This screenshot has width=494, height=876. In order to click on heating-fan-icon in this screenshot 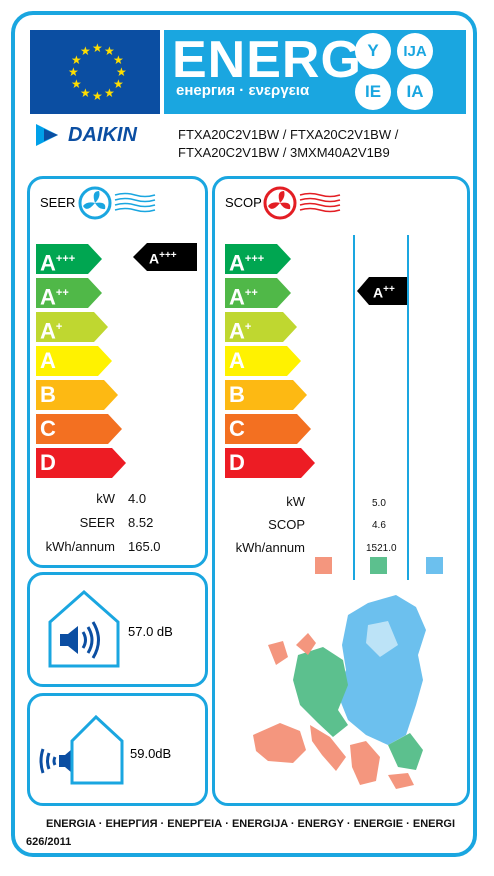, I will do `click(303, 205)`.